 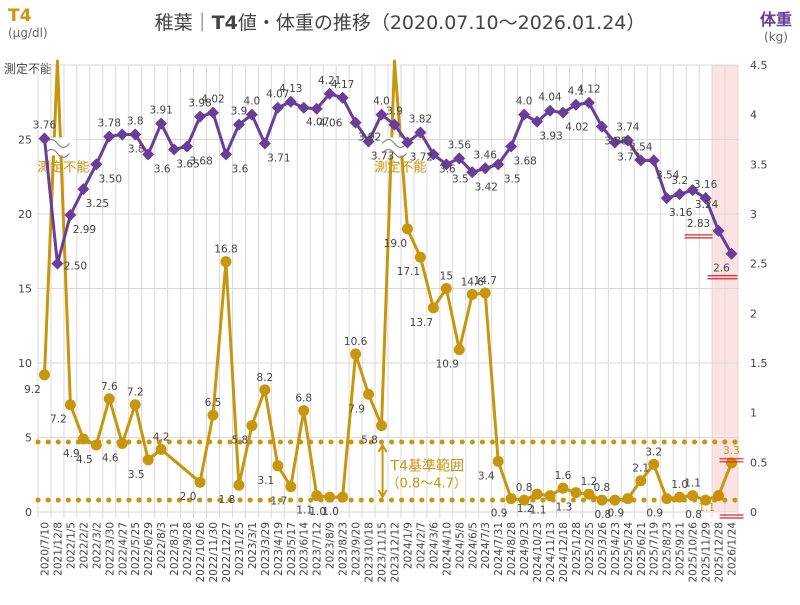 What do you see at coordinates (512, 179) in the screenshot?
I see `weight-data-label: 3.5` at bounding box center [512, 179].